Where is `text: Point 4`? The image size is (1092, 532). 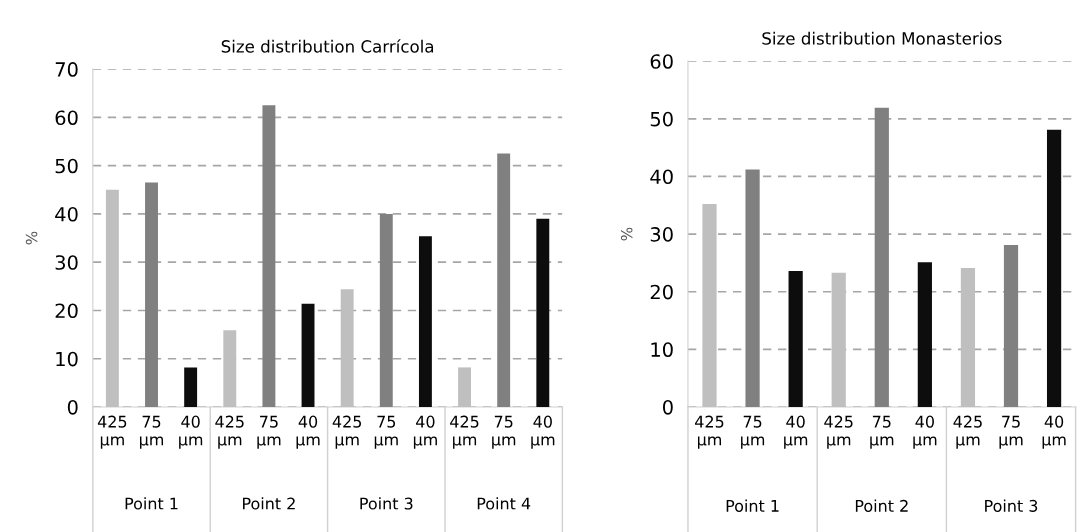 text: Point 4 is located at coordinates (504, 503).